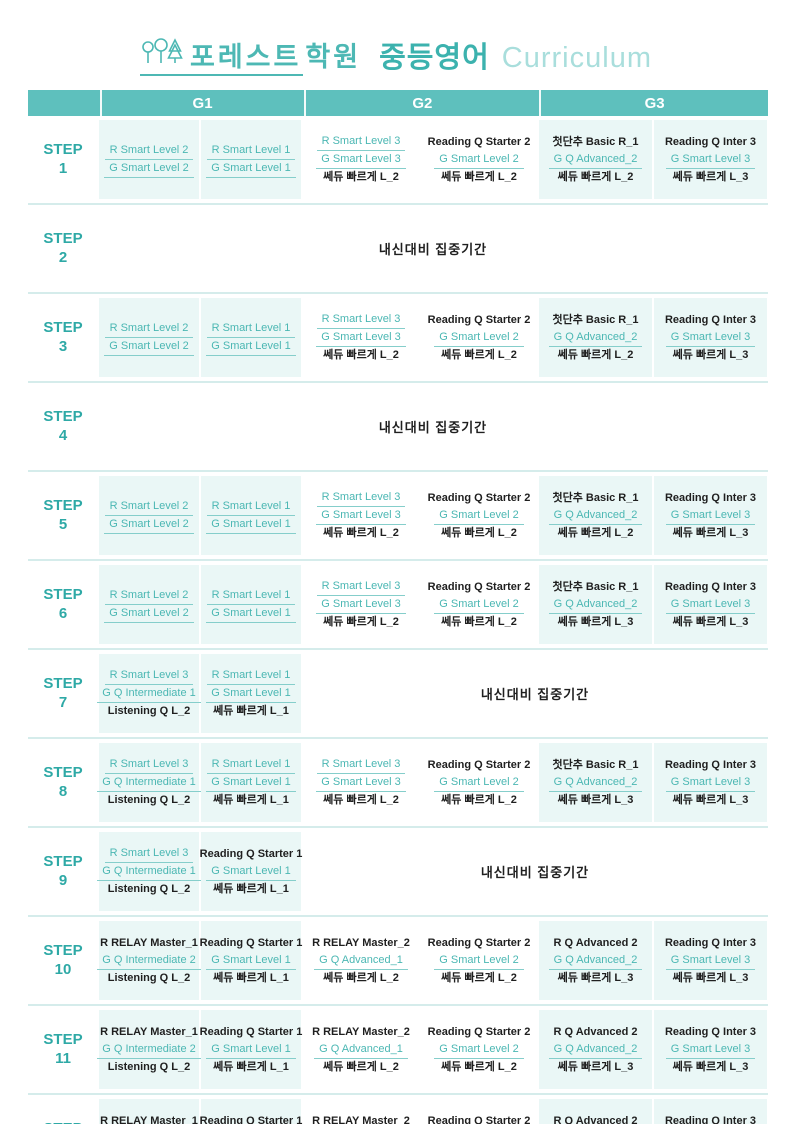  I want to click on step-label: STEP 5, so click(63, 515).